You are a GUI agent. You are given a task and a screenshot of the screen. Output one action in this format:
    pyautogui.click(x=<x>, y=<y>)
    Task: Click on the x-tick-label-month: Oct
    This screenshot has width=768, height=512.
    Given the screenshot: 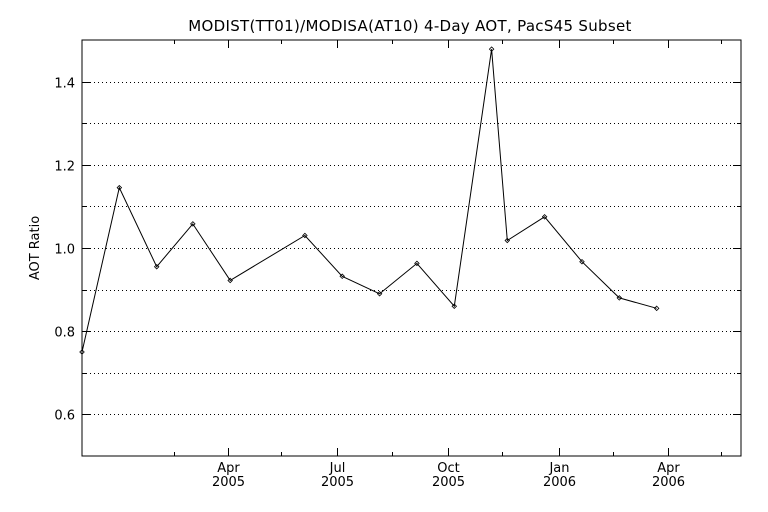 What is the action you would take?
    pyautogui.click(x=448, y=468)
    